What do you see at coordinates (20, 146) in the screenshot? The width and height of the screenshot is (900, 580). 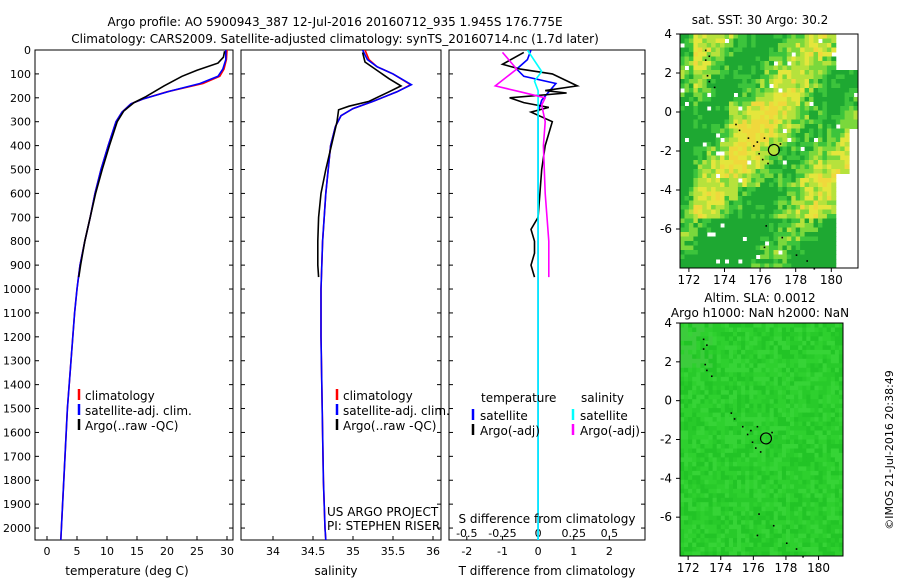 I see `y-tick-label: 400` at bounding box center [20, 146].